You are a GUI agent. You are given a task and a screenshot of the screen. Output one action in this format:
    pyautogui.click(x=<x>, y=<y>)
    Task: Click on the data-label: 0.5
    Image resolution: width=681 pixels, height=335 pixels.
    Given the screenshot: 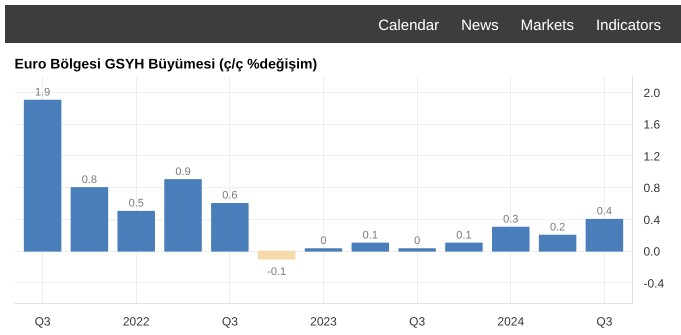 What is the action you would take?
    pyautogui.click(x=136, y=204)
    